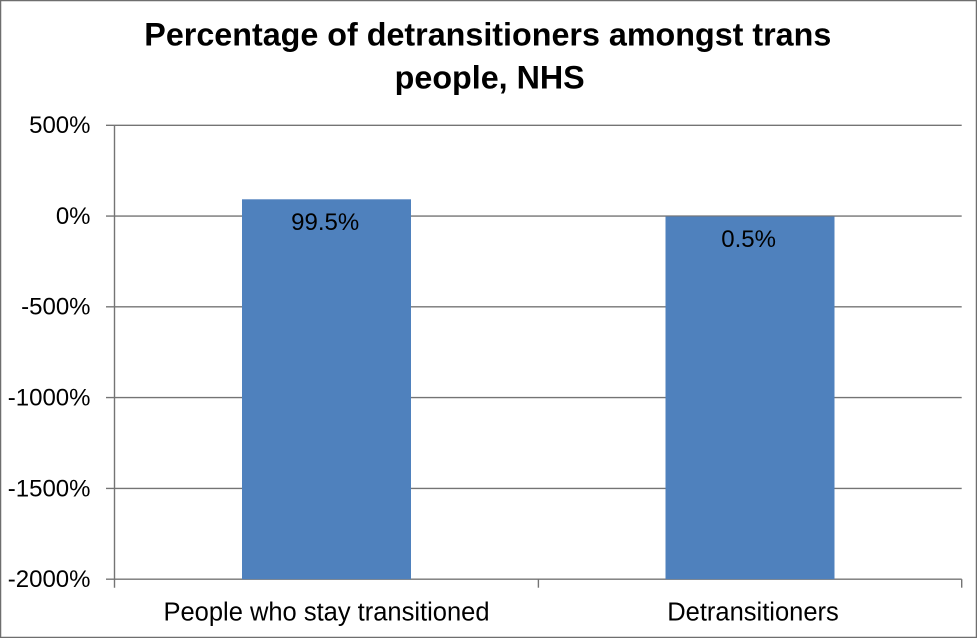 The image size is (977, 638). I want to click on svg-text: Detransitioners, so click(753, 612).